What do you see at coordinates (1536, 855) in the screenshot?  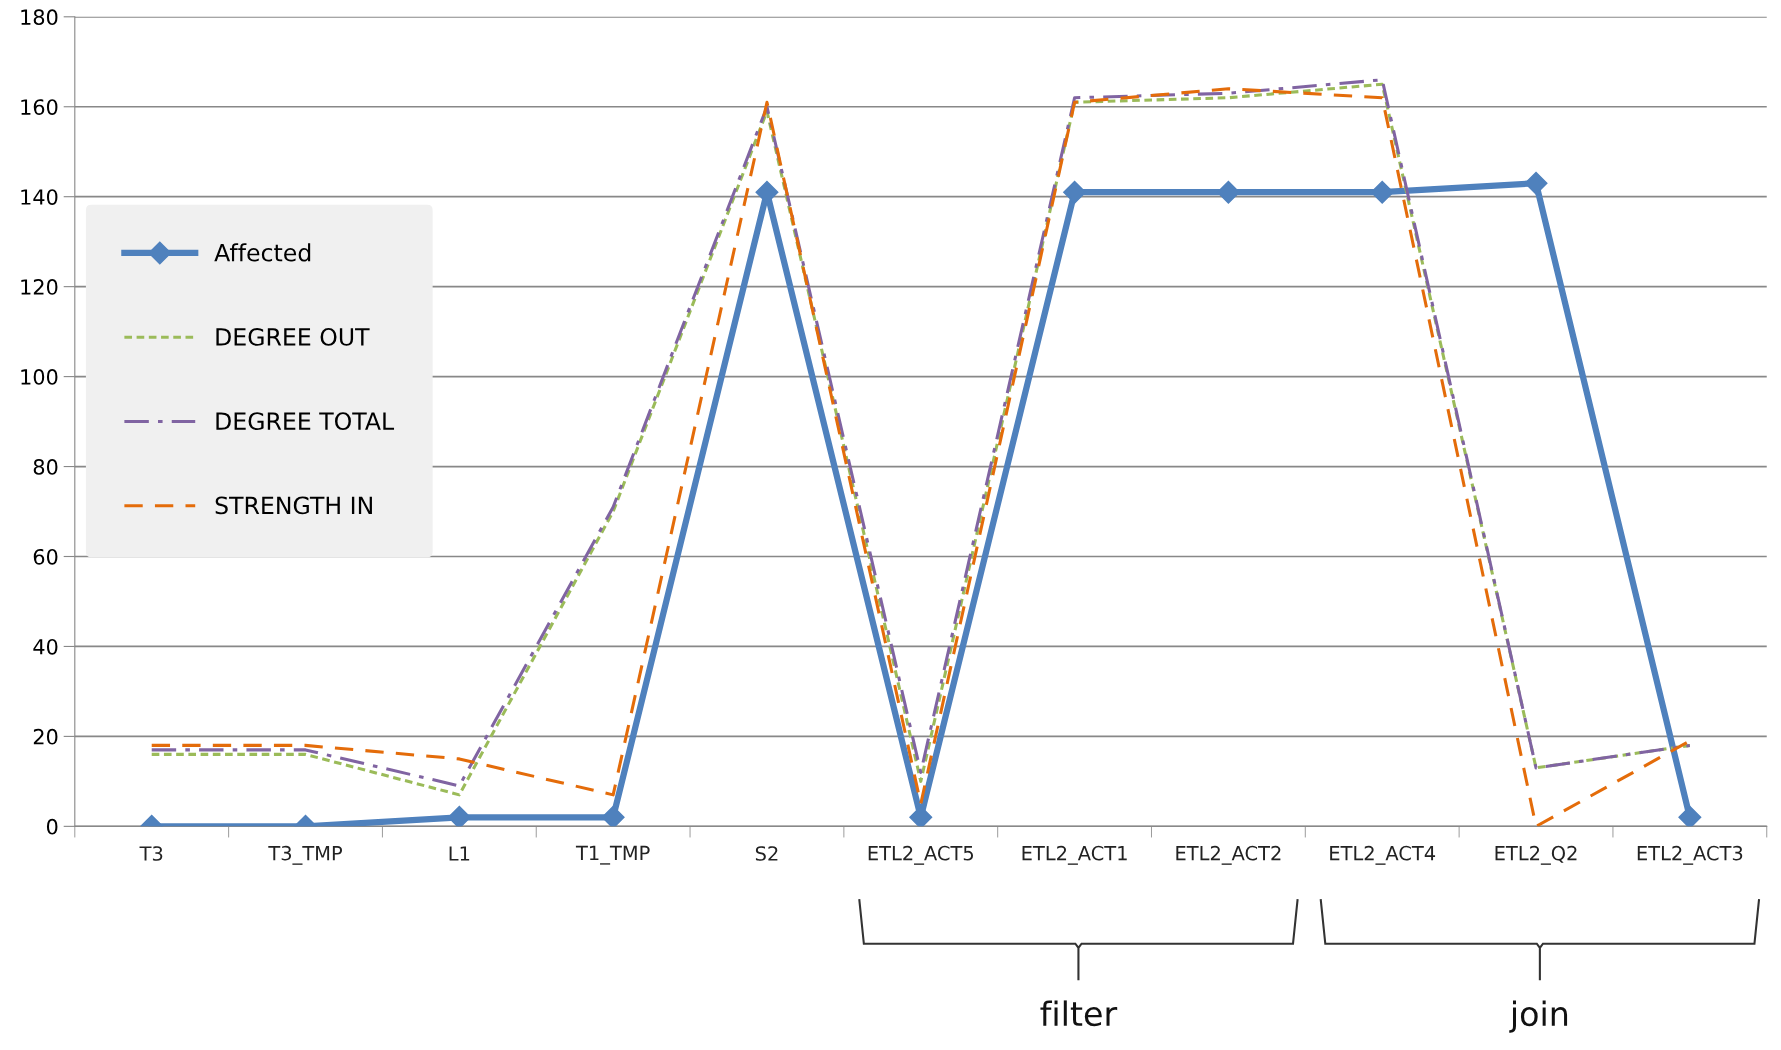 I see `x-tick-label: ETL2_Q2` at bounding box center [1536, 855].